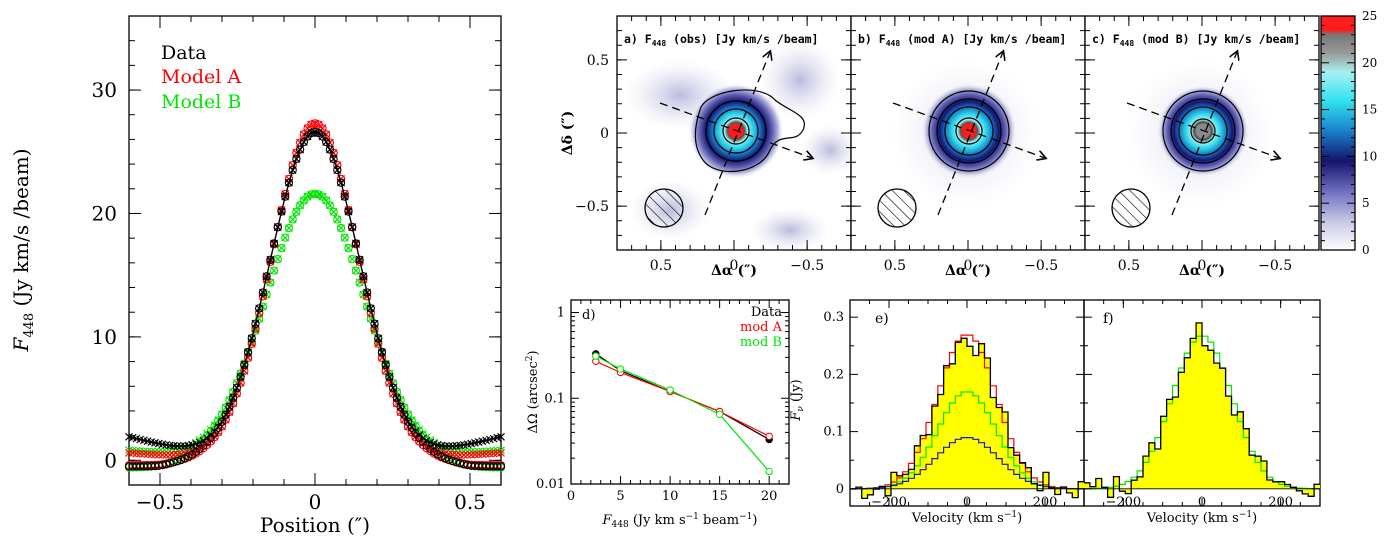 The image size is (1385, 541). I want to click on colorbar, so click(1338, 133).